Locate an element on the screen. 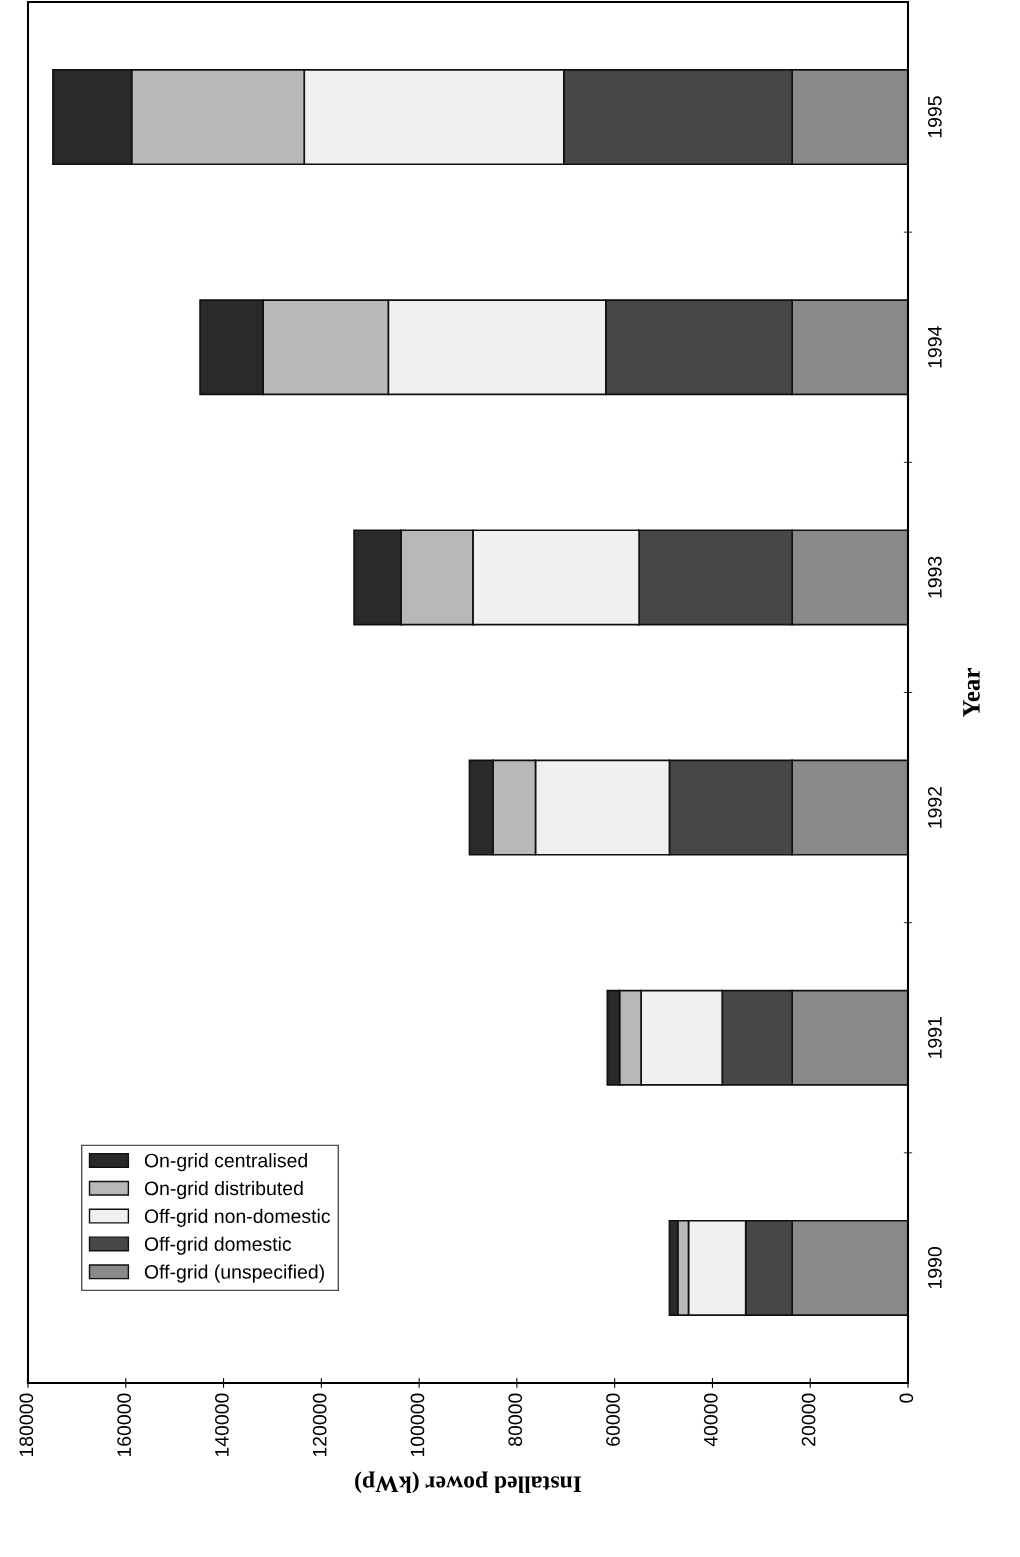 The image size is (1020, 1557). y-tick-label: 1993 is located at coordinates (934, 577).